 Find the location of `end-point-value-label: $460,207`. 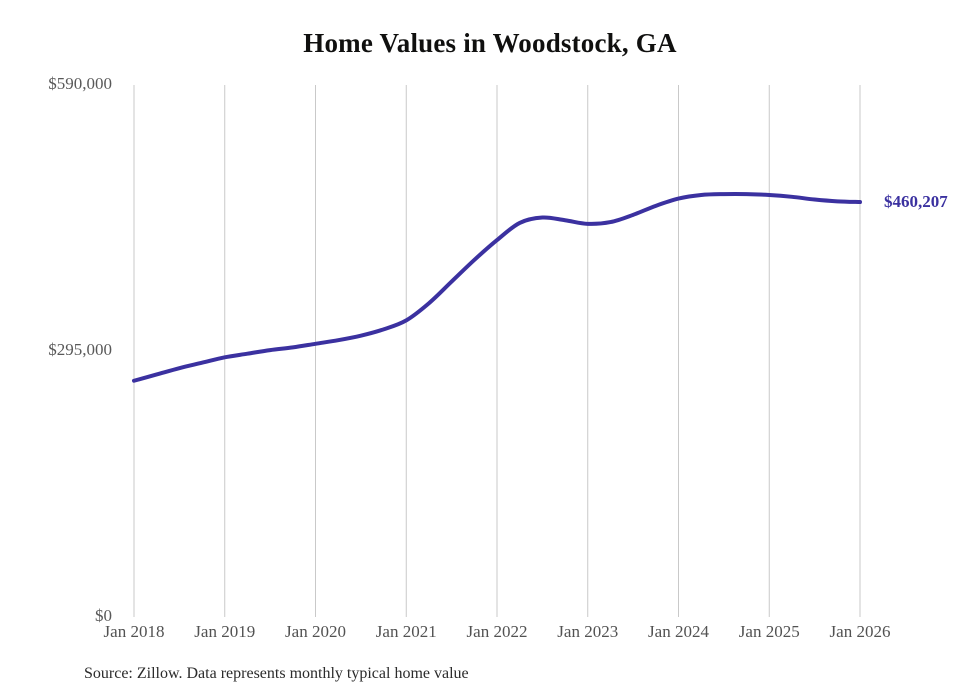

end-point-value-label: $460,207 is located at coordinates (916, 202).